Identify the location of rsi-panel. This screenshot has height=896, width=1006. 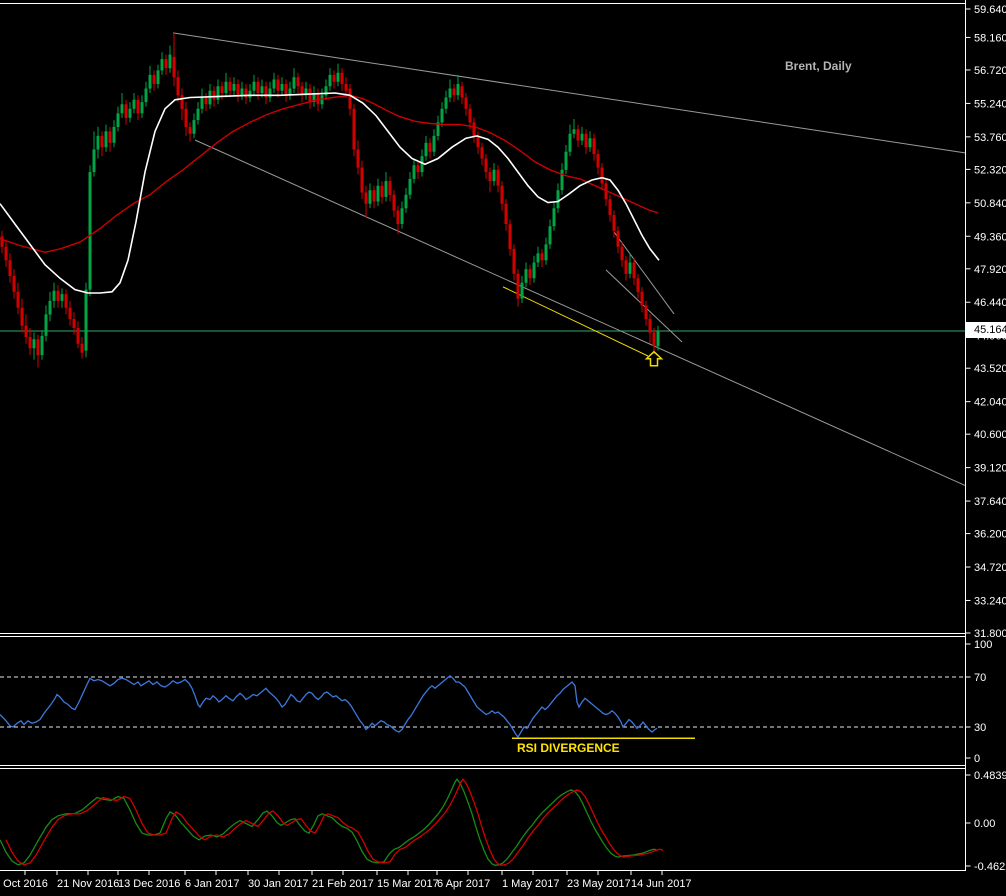
(483, 706).